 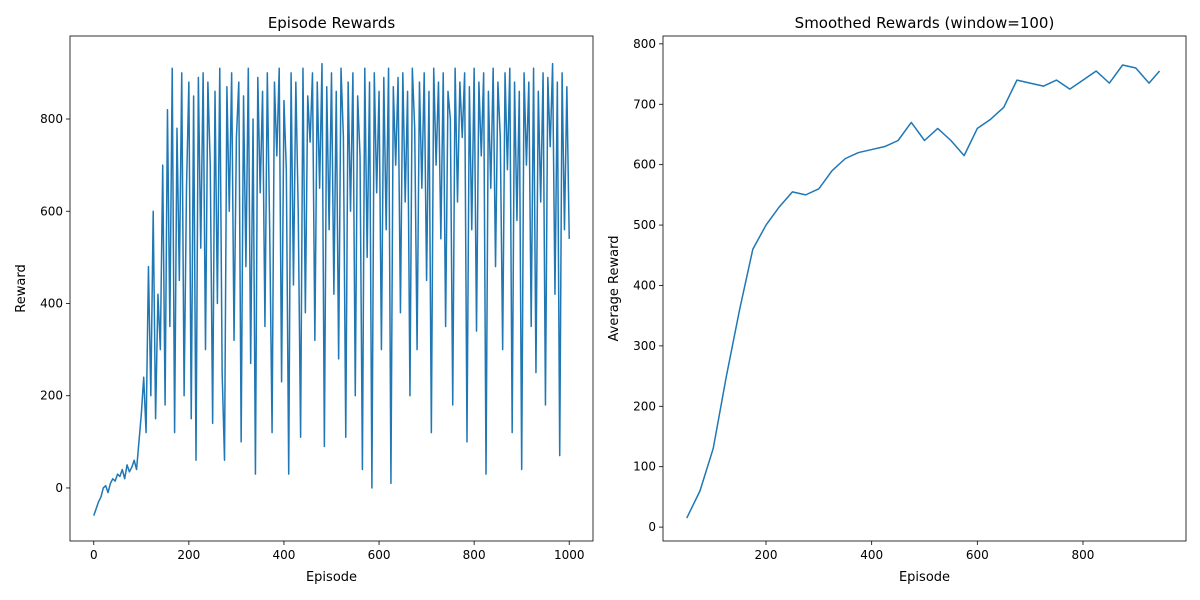 What do you see at coordinates (644, 225) in the screenshot?
I see `y-tick-label: 500` at bounding box center [644, 225].